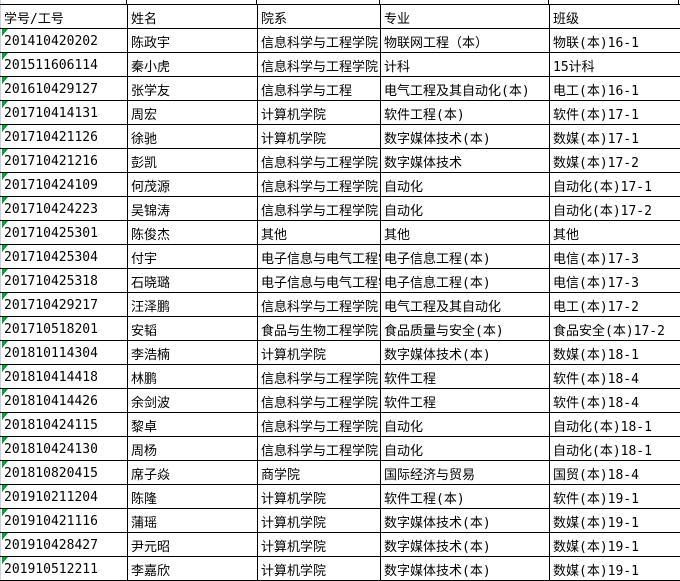 This screenshot has height=581, width=680. I want to click on cell-name: 蒲瑶, so click(193, 521).